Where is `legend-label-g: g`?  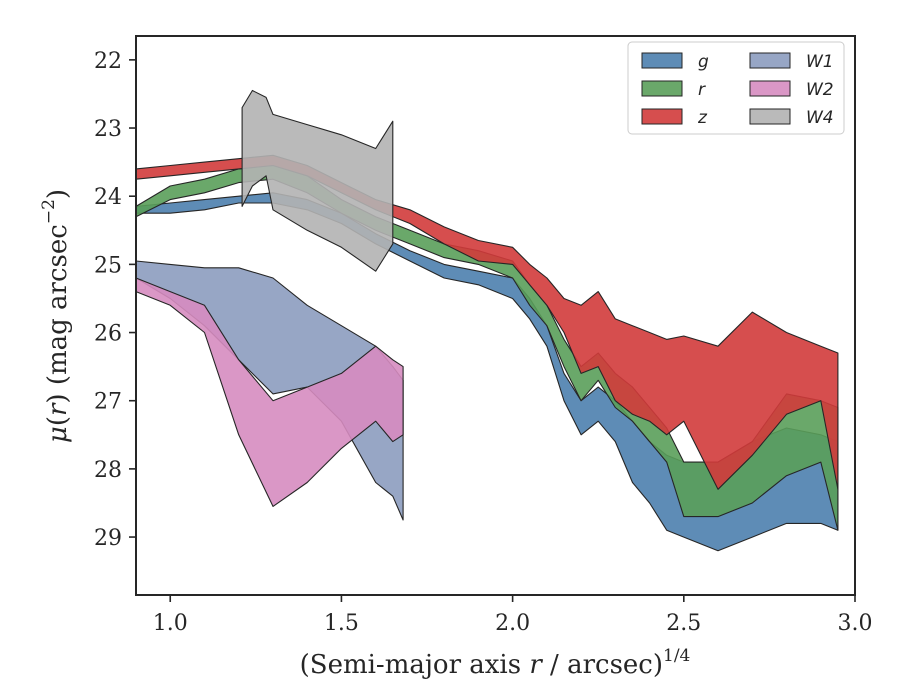
legend-label-g: g is located at coordinates (703, 62).